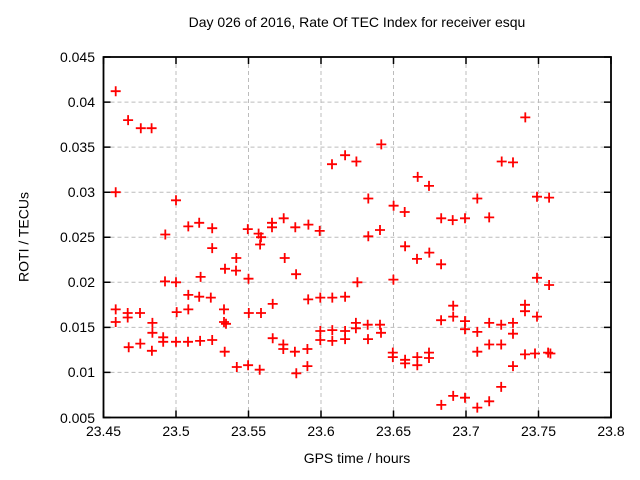 The image size is (640, 480). I want to click on y-tick-label: 0.03, so click(81, 192).